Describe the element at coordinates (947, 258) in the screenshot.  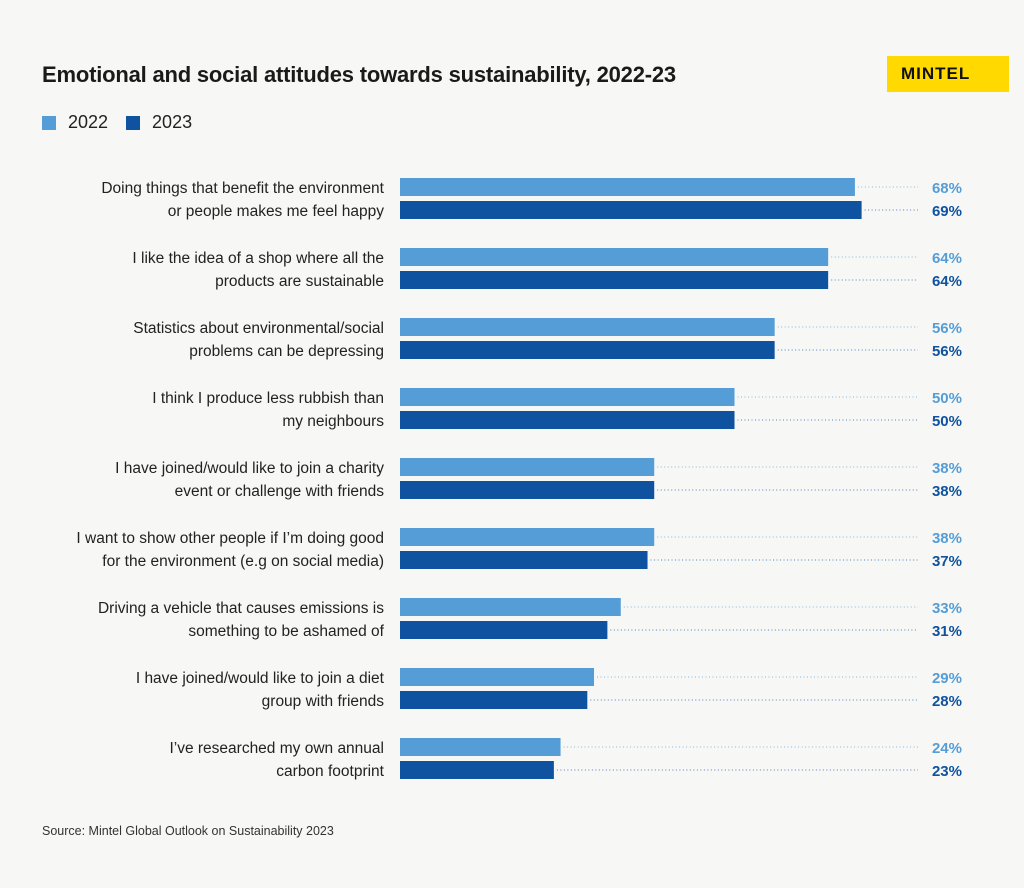
I see `data-label-2022: 64%` at that location.